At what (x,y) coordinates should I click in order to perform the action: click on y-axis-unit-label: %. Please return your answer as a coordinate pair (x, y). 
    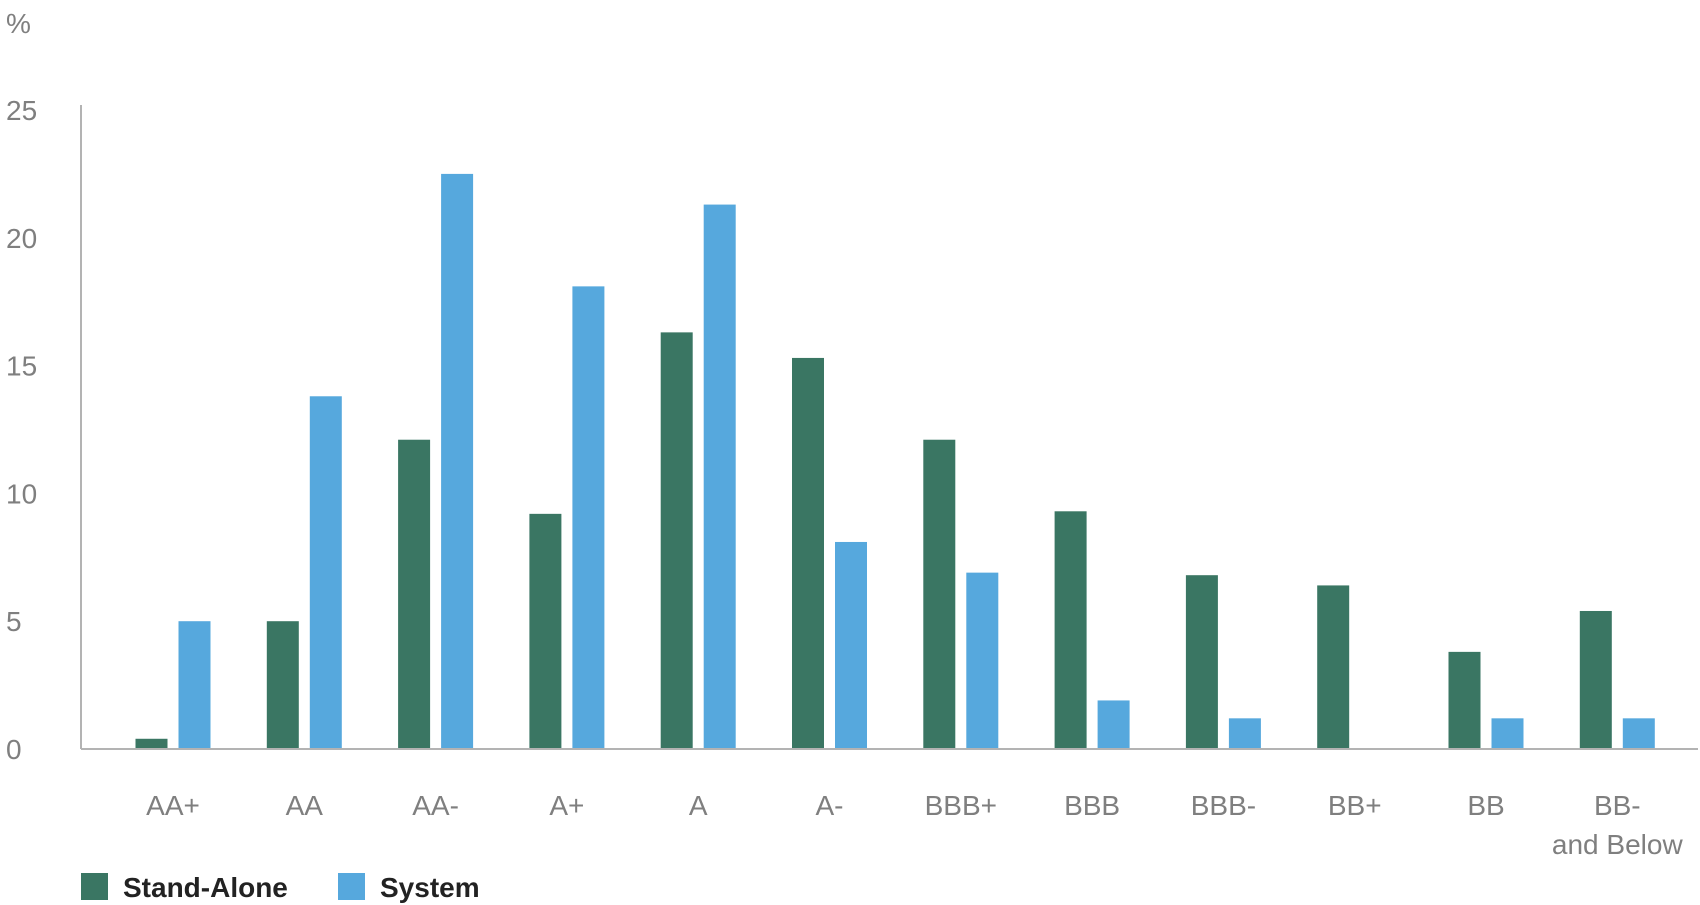
    Looking at the image, I should click on (18, 23).